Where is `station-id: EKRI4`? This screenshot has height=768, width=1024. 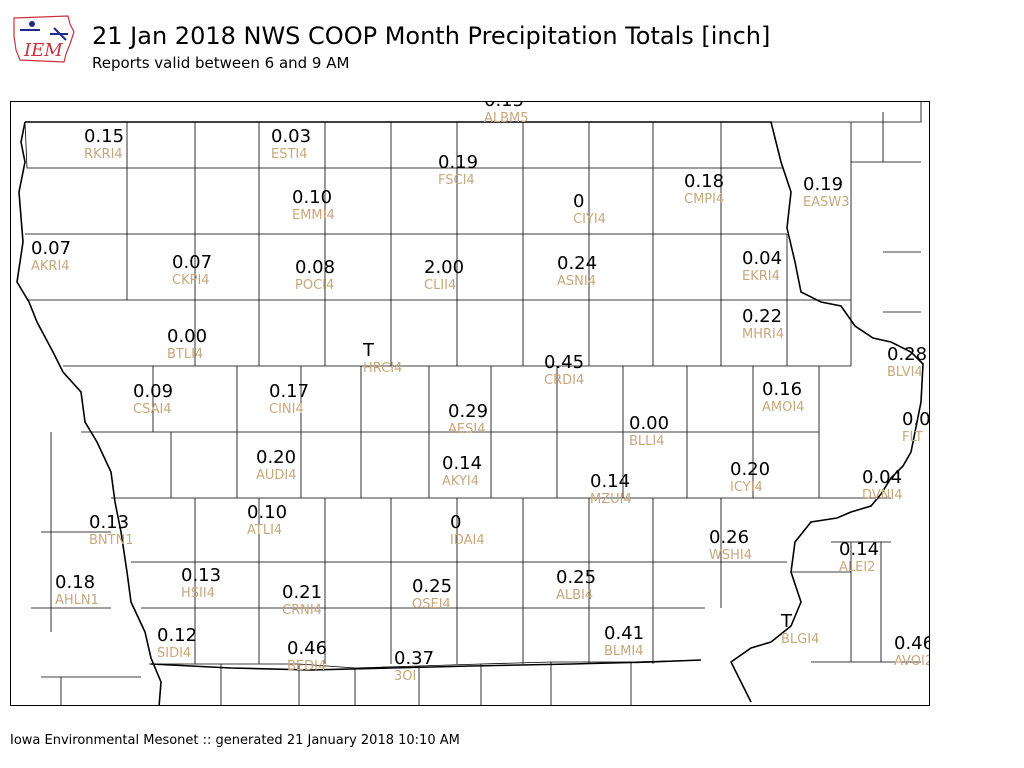
station-id: EKRI4 is located at coordinates (761, 276).